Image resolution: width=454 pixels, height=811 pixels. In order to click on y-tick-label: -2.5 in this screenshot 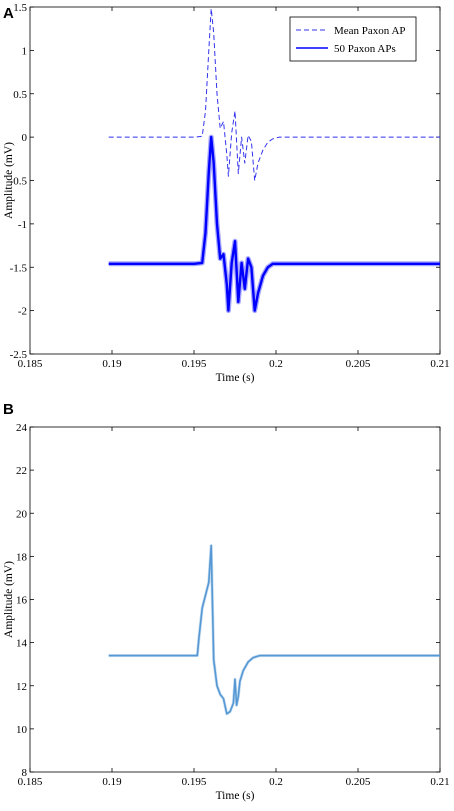, I will do `click(19, 355)`.